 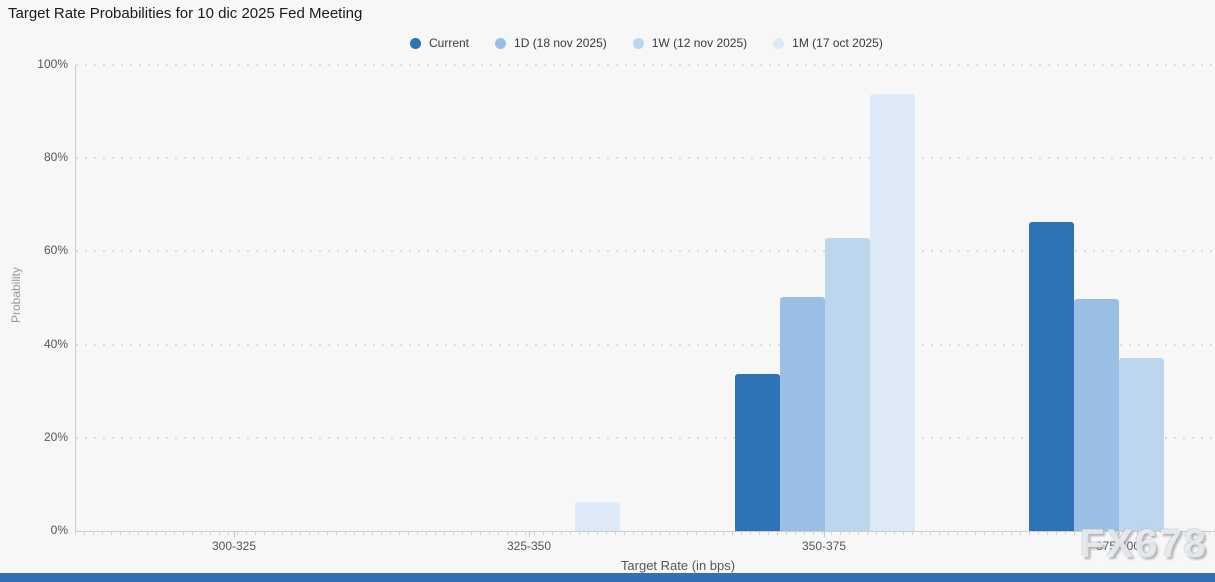 What do you see at coordinates (560, 43) in the screenshot?
I see `legend-label: 1D (18 nov 2025)` at bounding box center [560, 43].